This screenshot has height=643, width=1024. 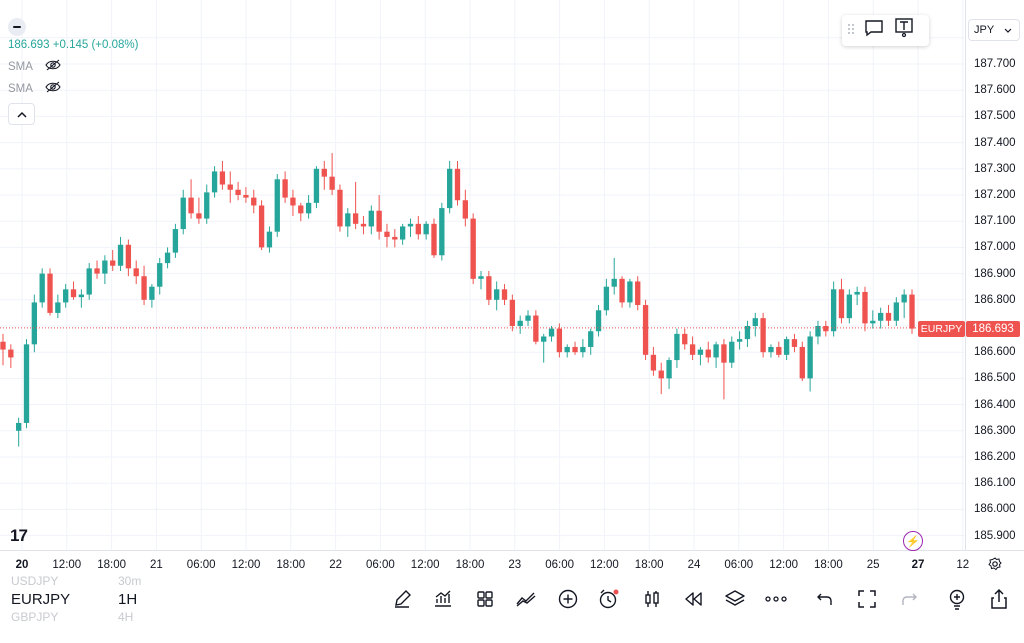 What do you see at coordinates (402, 599) in the screenshot?
I see `pen-icon` at bounding box center [402, 599].